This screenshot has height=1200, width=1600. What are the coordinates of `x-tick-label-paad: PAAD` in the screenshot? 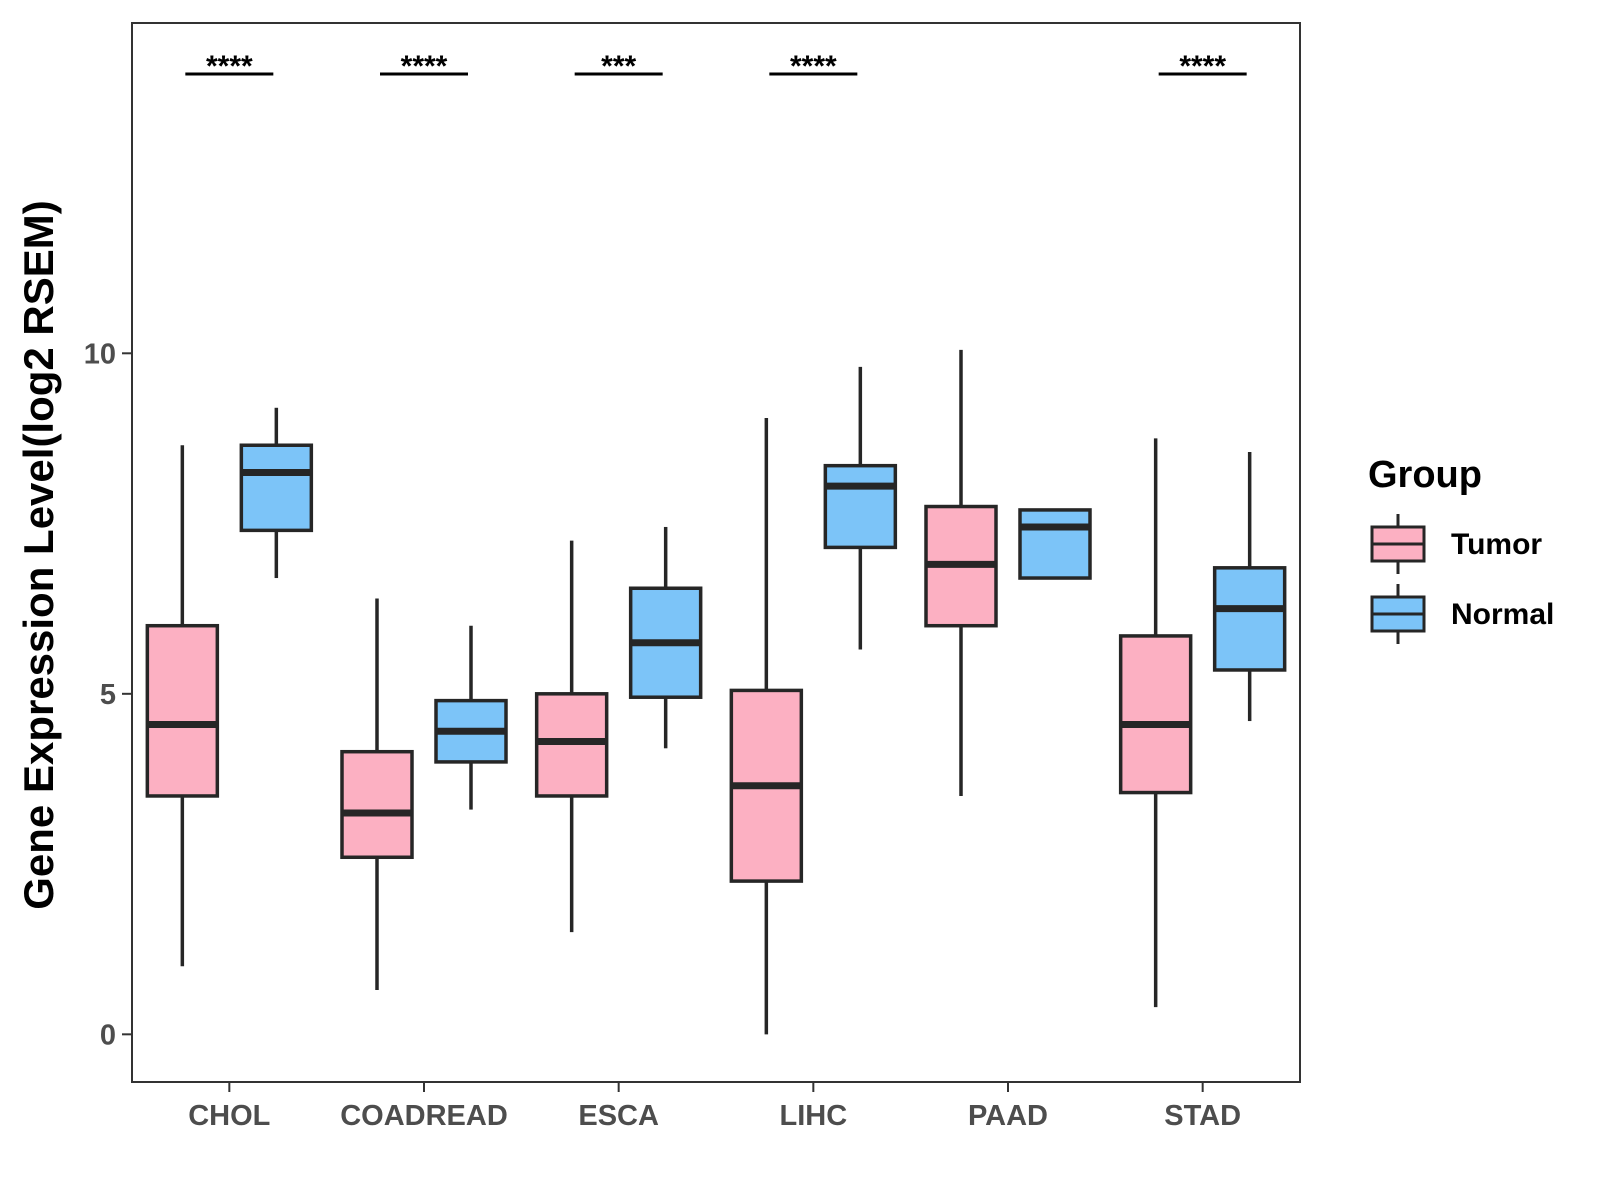 It's located at (1008, 1116).